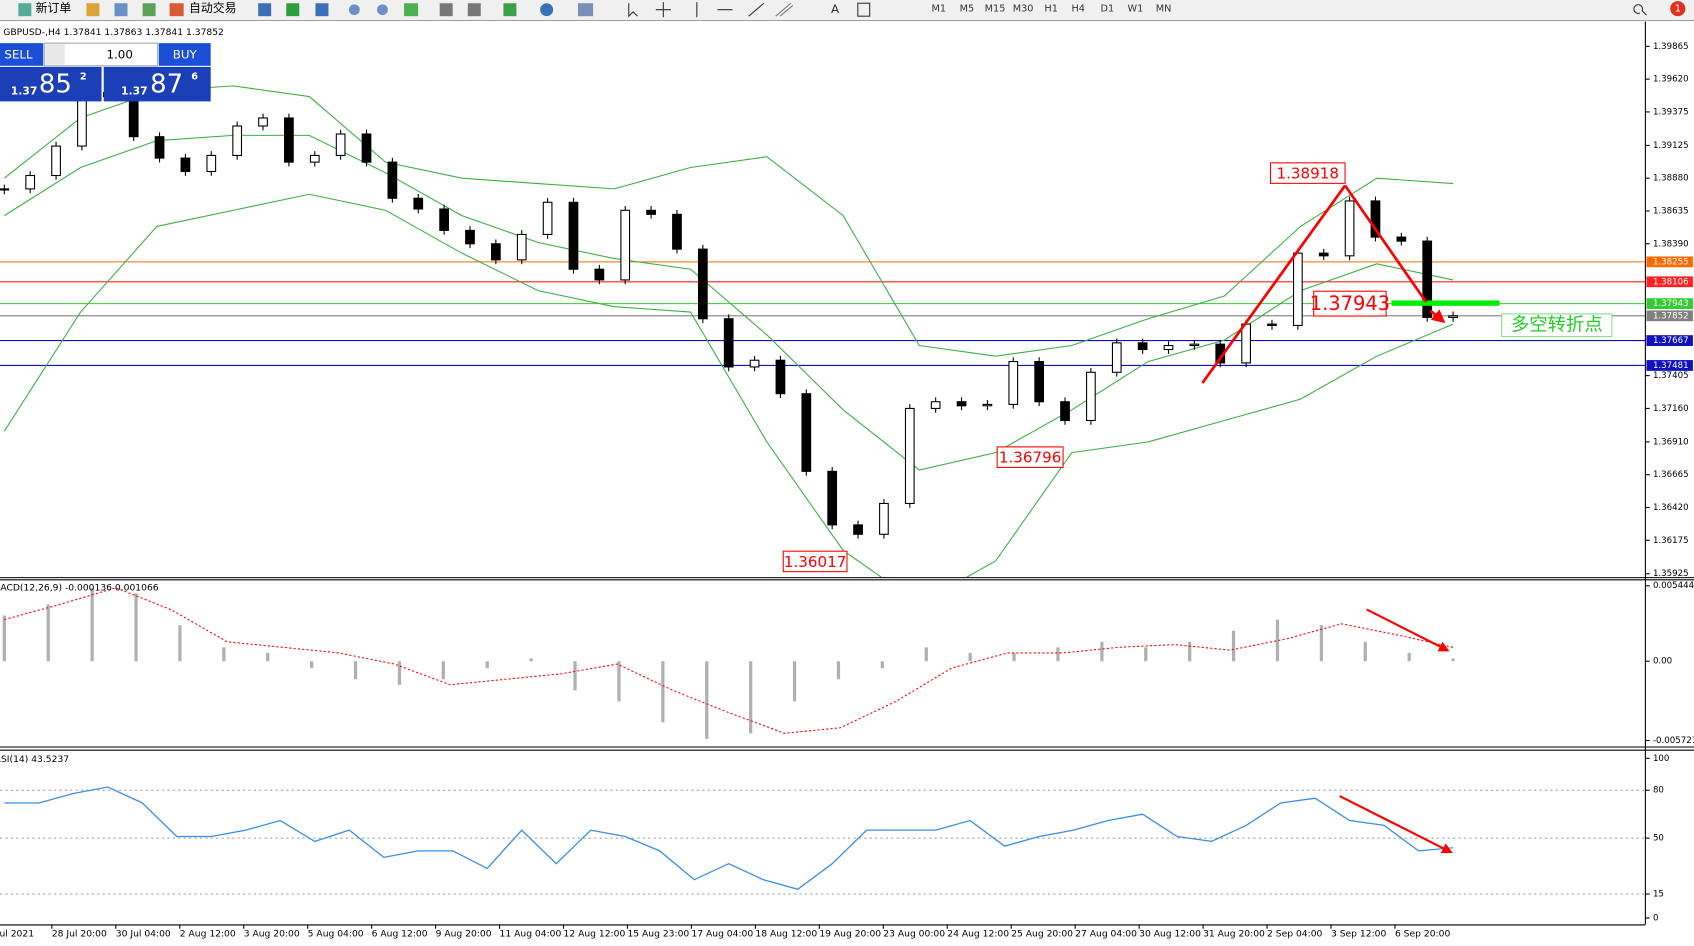 This screenshot has width=1694, height=946. What do you see at coordinates (143, 934) in the screenshot?
I see `x-tick-label: 30 Jul 04:00` at bounding box center [143, 934].